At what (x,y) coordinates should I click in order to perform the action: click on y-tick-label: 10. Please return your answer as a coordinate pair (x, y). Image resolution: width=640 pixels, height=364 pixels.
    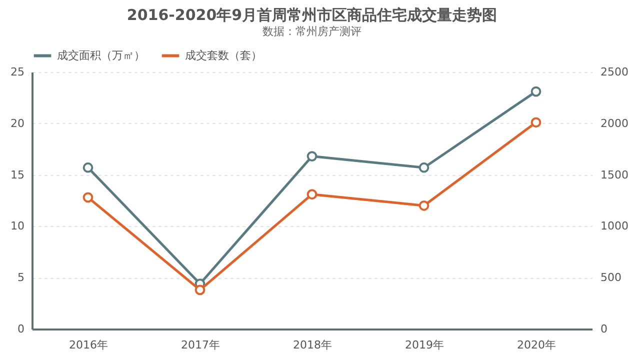
    Looking at the image, I should click on (17, 226).